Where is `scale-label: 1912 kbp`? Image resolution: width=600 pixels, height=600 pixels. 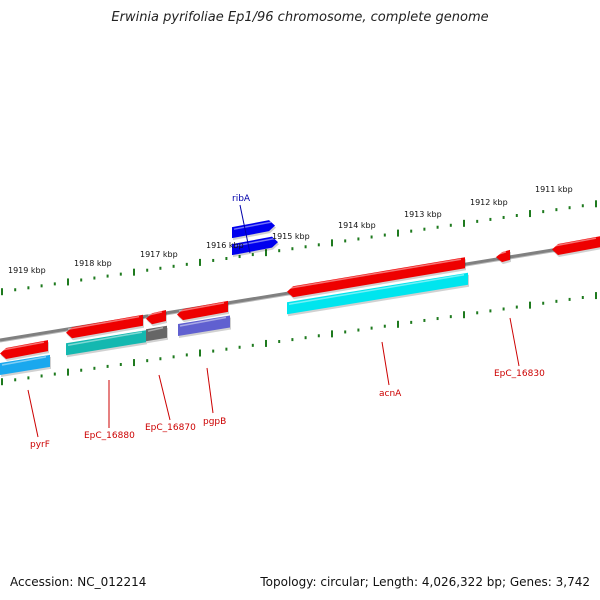 scale-label: 1912 kbp is located at coordinates (489, 202).